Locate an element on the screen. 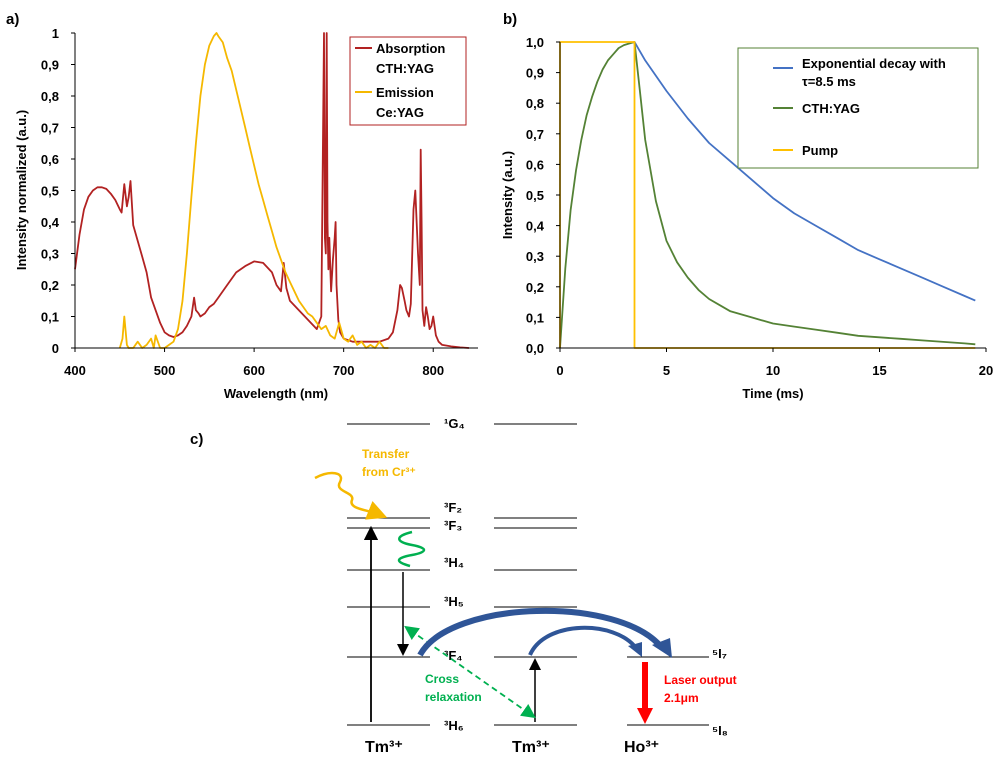  ion-label-tm-2: Tm³⁺ is located at coordinates (531, 747).